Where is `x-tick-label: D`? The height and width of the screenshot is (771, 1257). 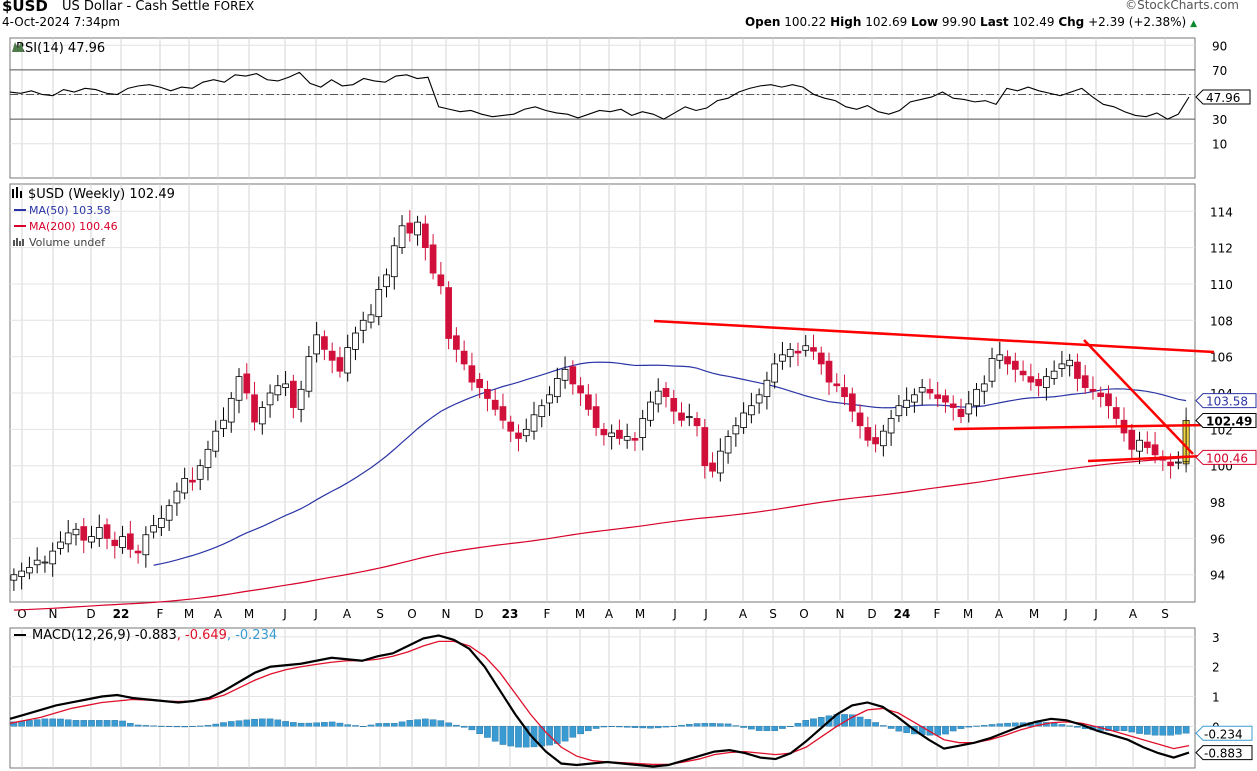 x-tick-label: D is located at coordinates (478, 614).